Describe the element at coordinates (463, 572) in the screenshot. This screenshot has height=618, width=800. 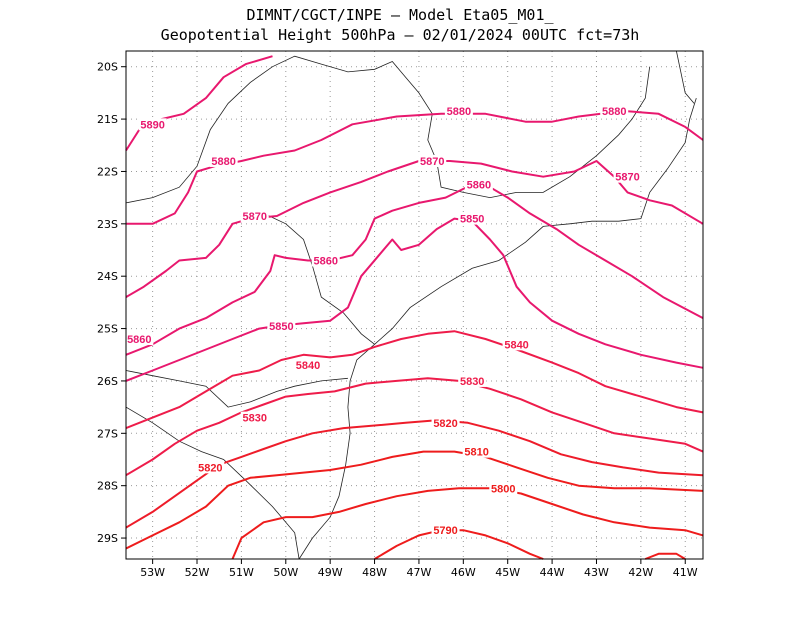
I see `lon-tick-label: 46W` at that location.